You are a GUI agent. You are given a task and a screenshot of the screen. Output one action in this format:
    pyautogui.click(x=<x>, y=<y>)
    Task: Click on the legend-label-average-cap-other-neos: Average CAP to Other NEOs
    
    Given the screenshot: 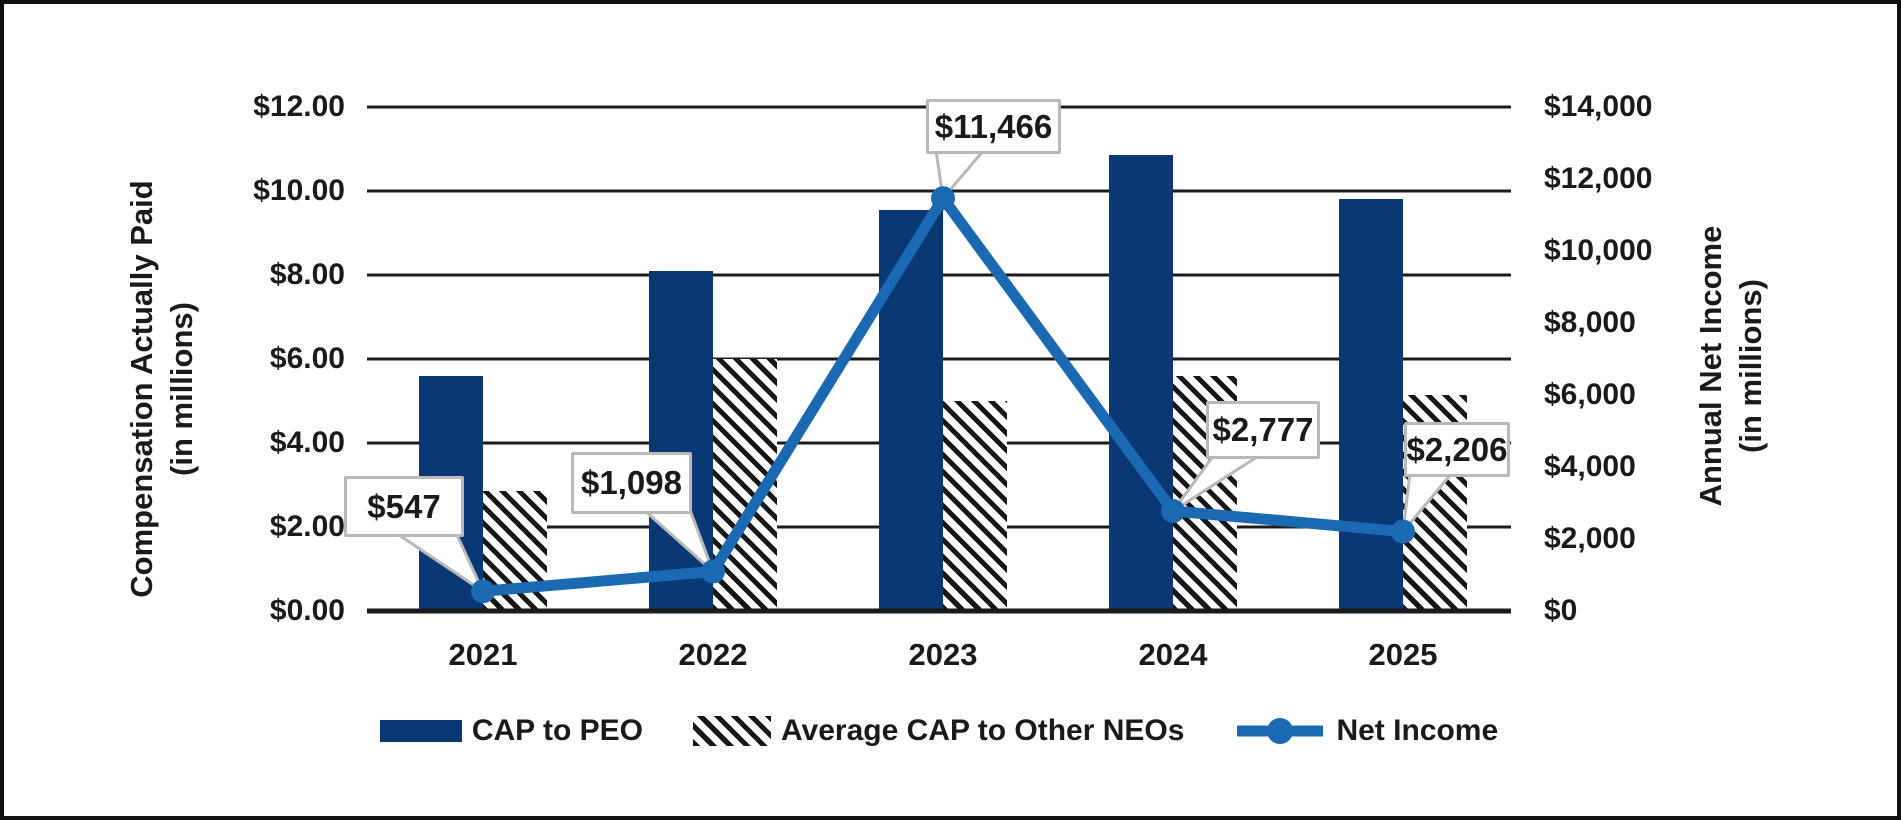 What is the action you would take?
    pyautogui.click(x=982, y=730)
    